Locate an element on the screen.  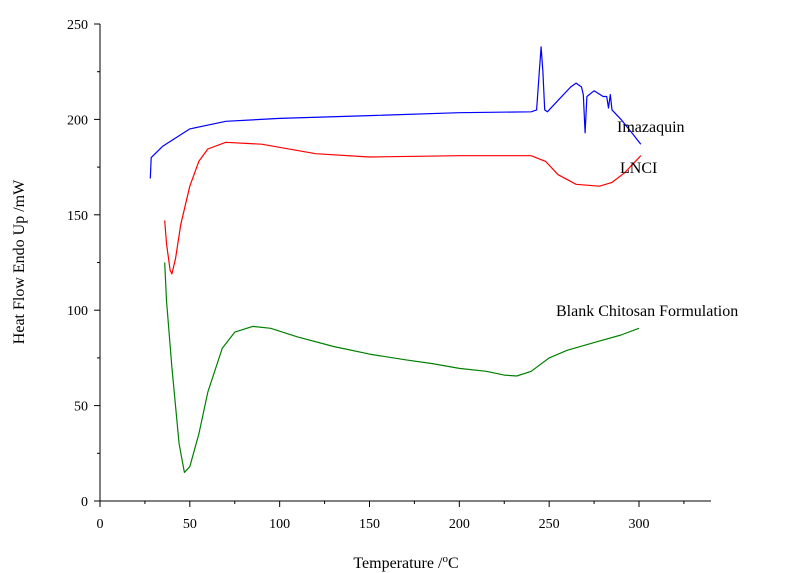
x-axis-title-degree: o is located at coordinates (445, 559).